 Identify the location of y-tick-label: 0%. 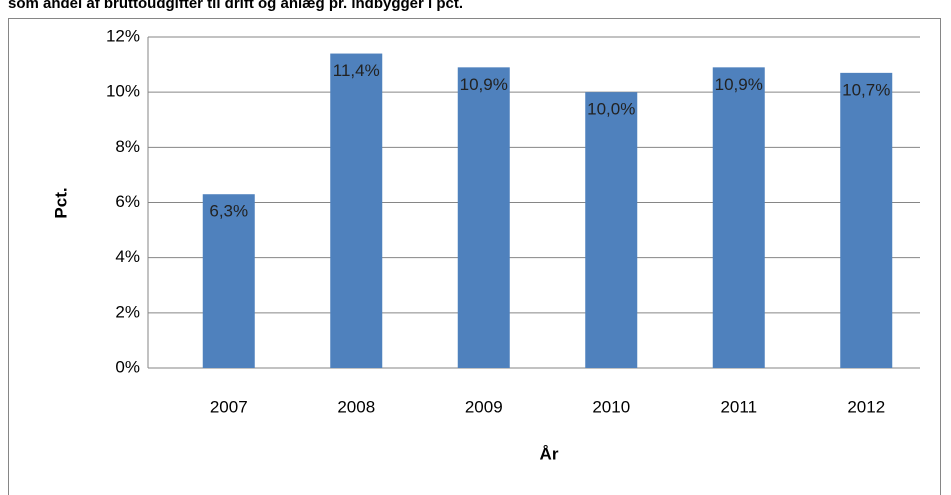
(127, 366).